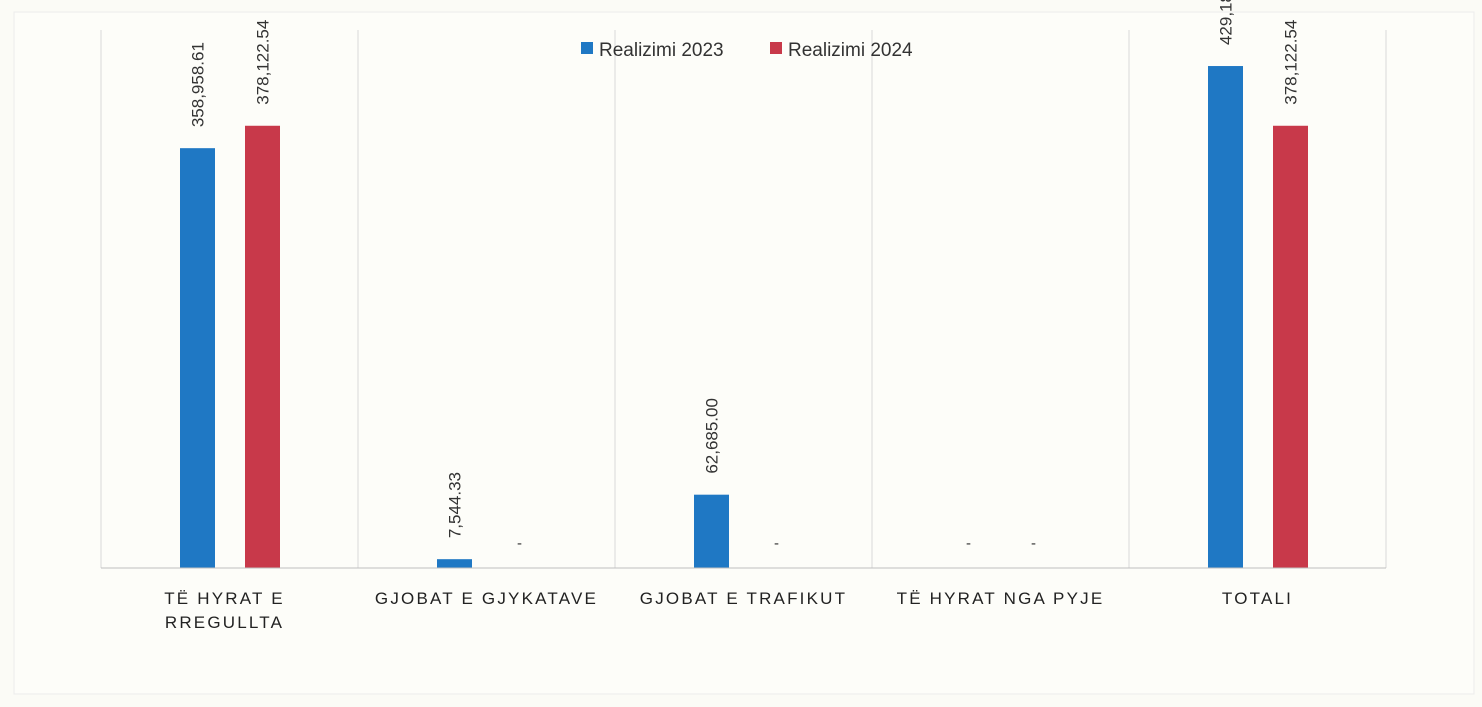  What do you see at coordinates (486, 598) in the screenshot?
I see `x-tick-label: GJOBAT E GJYKATAVE` at bounding box center [486, 598].